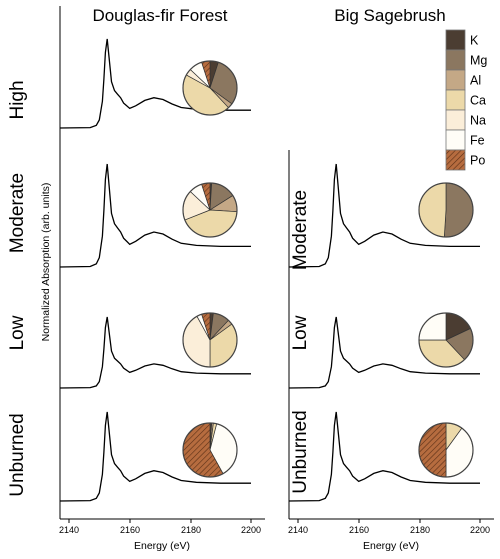  I want to click on row-label-unburned-left: Unburned, so click(17, 454).